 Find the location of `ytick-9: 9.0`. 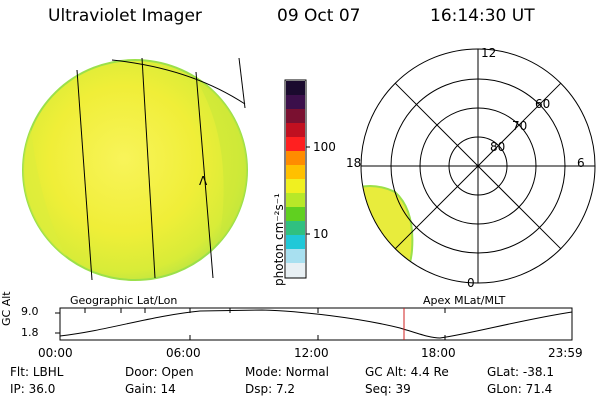

ytick-9: 9.0 is located at coordinates (30, 311).